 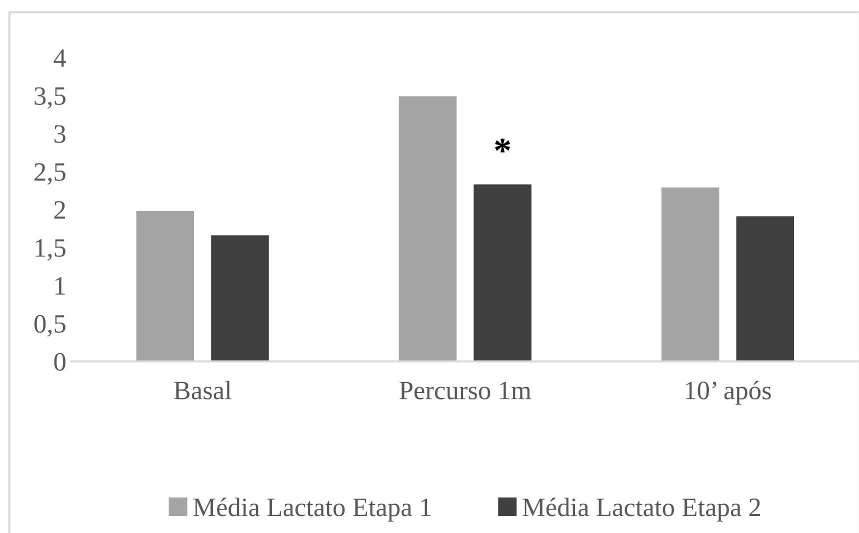 What do you see at coordinates (203, 390) in the screenshot?
I see `x-tick-label: Basal` at bounding box center [203, 390].